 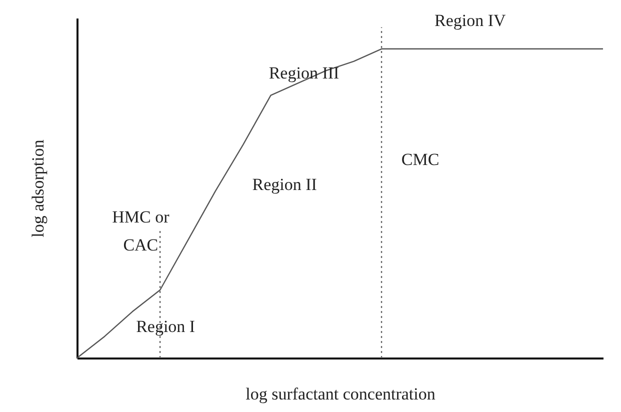 What do you see at coordinates (38, 188) in the screenshot?
I see `y-axis-title: log adsorption` at bounding box center [38, 188].